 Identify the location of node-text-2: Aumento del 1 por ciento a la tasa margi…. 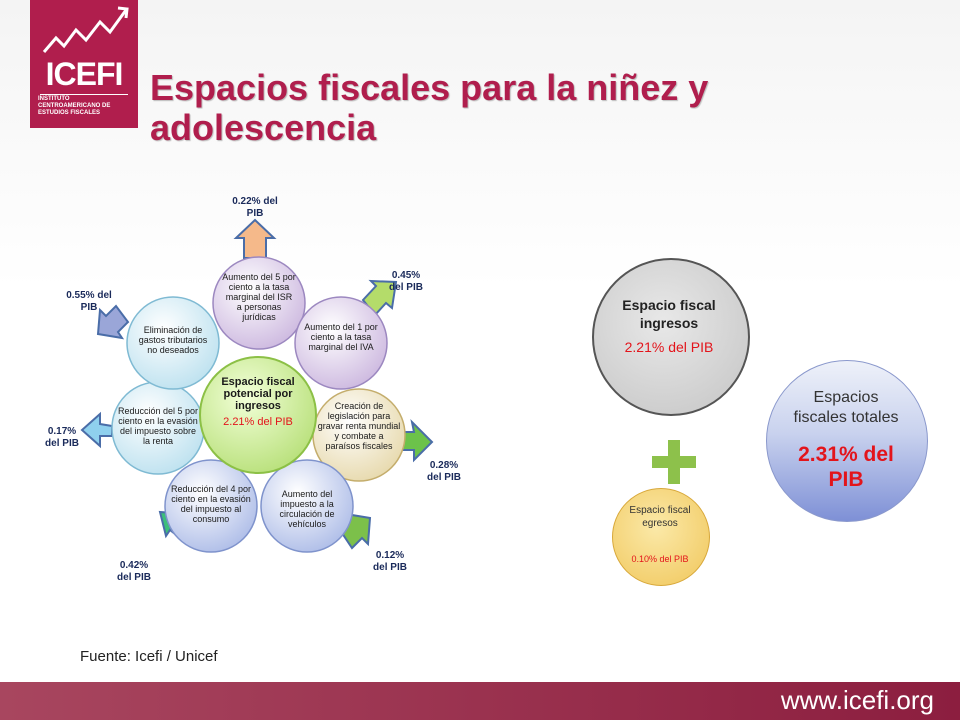
(341, 337).